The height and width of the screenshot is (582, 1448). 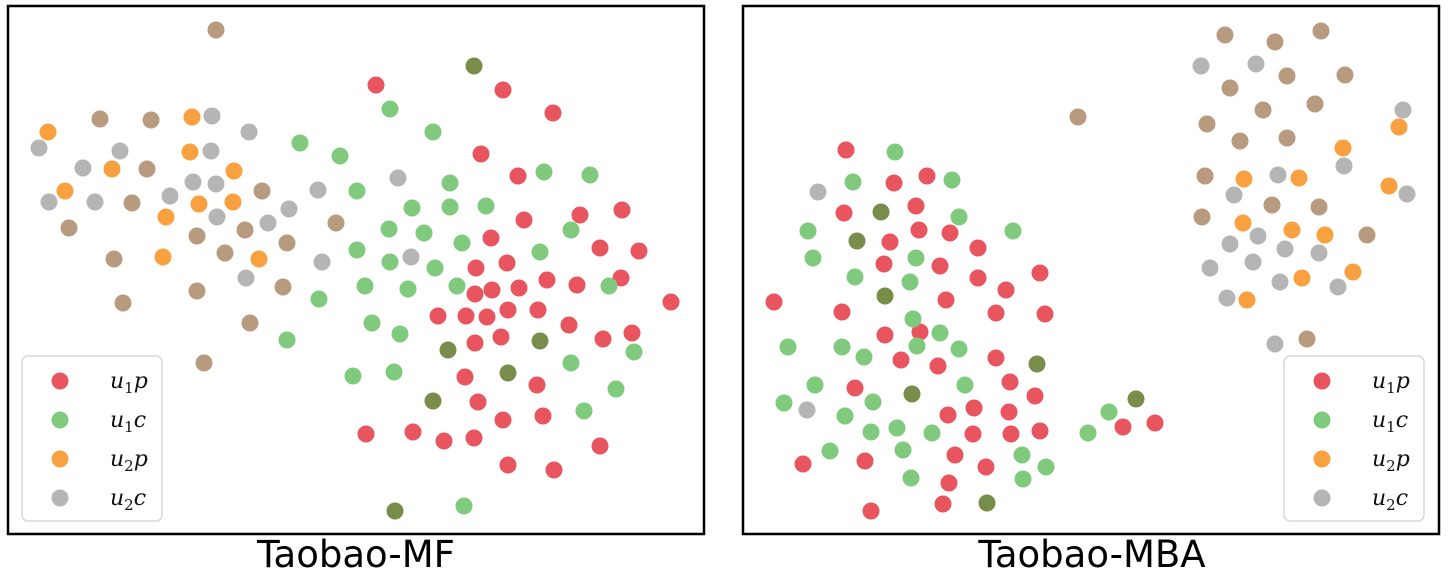 I want to click on series-u2c, so click(x=225, y=197).